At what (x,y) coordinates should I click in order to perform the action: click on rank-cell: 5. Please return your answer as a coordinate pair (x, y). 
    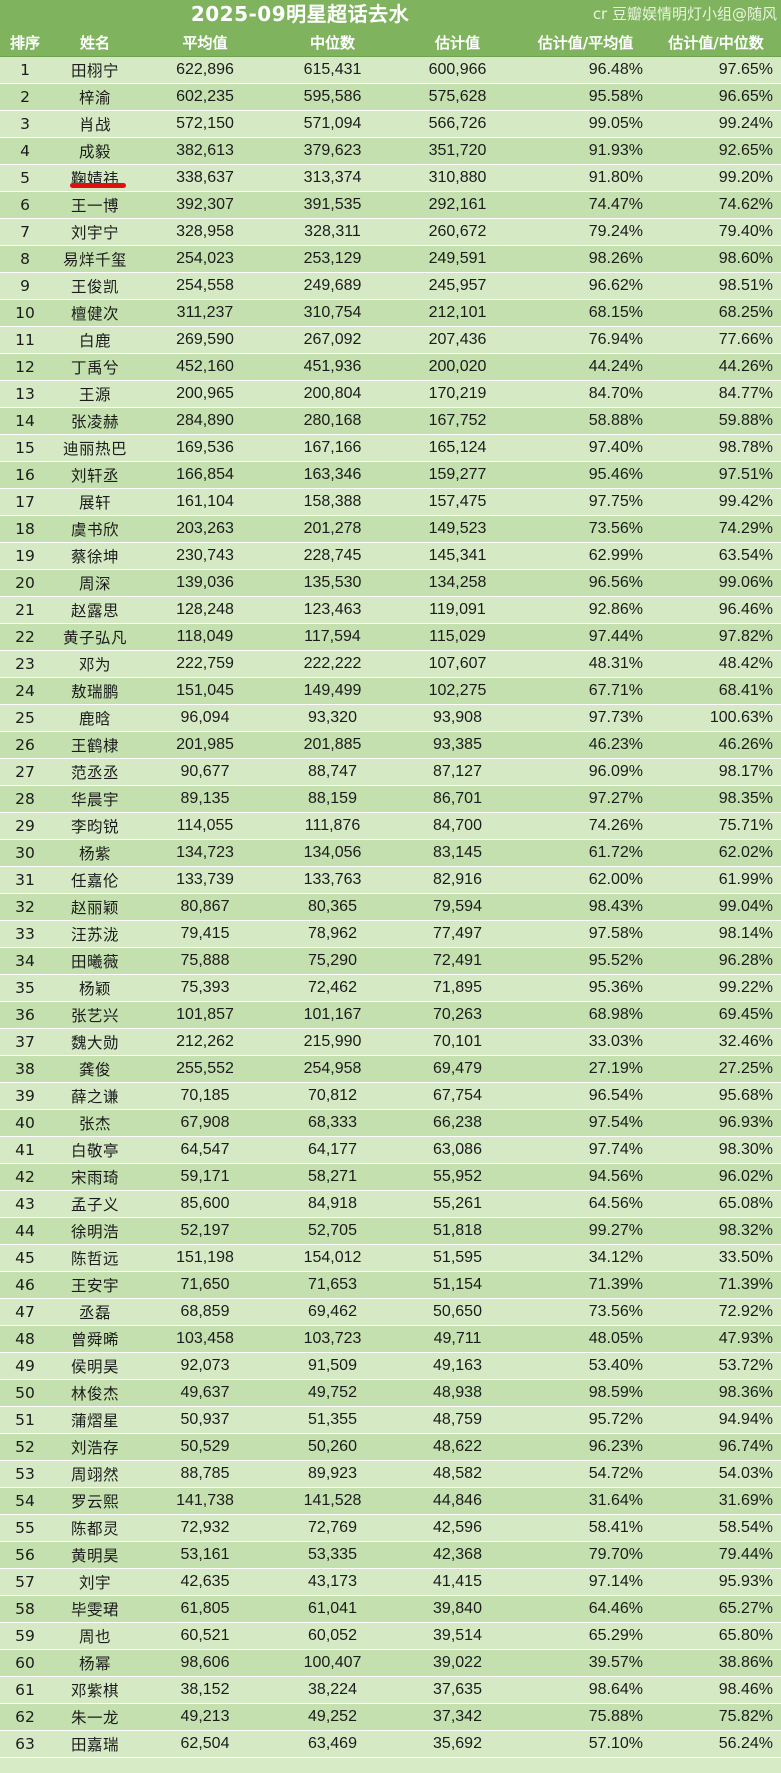
    Looking at the image, I should click on (25, 178).